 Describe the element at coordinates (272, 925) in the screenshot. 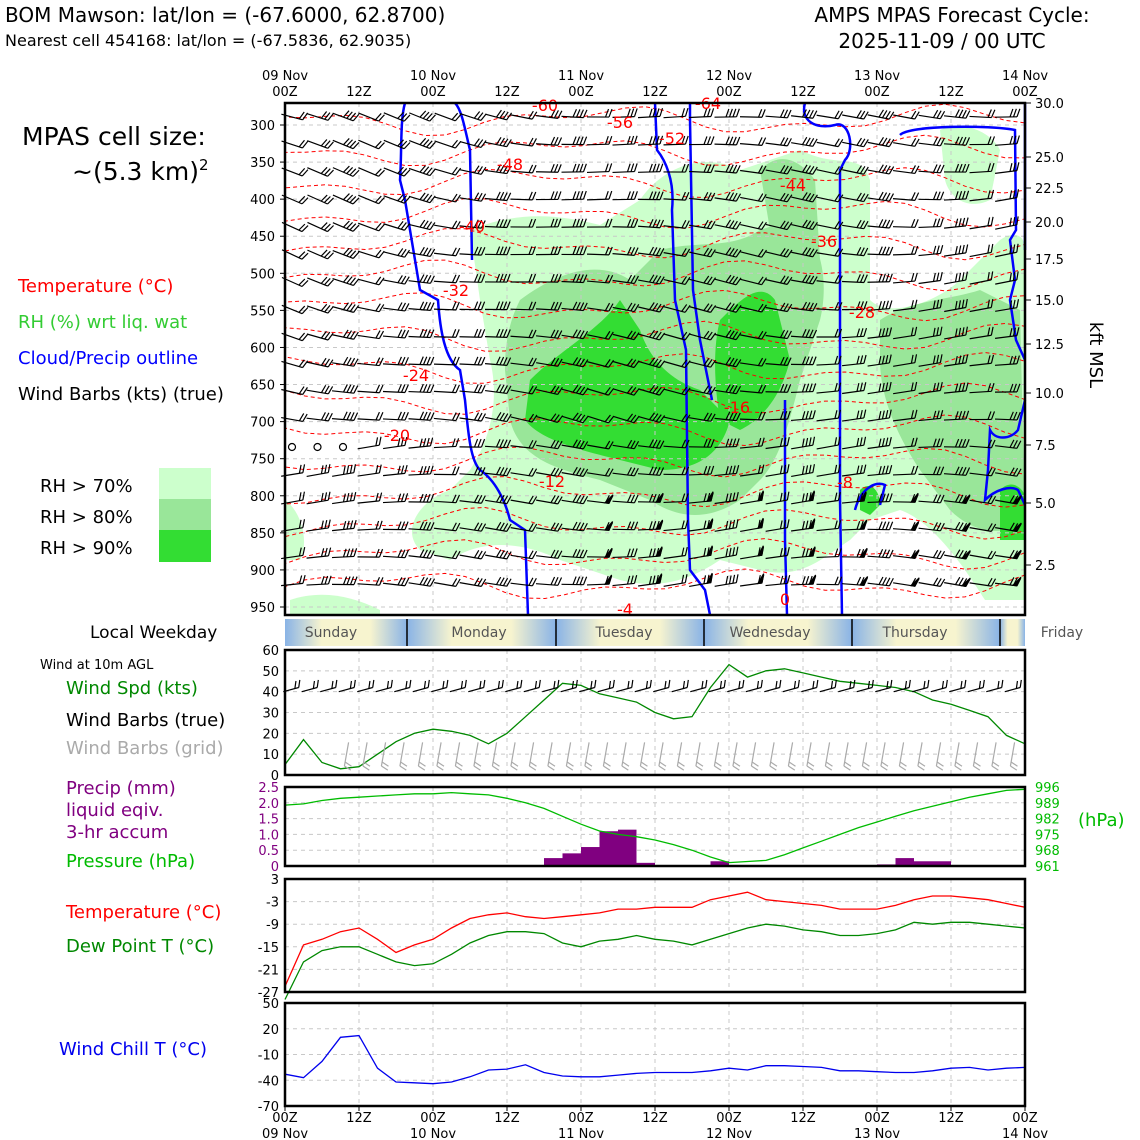

I see `y-tick-label: -9` at that location.